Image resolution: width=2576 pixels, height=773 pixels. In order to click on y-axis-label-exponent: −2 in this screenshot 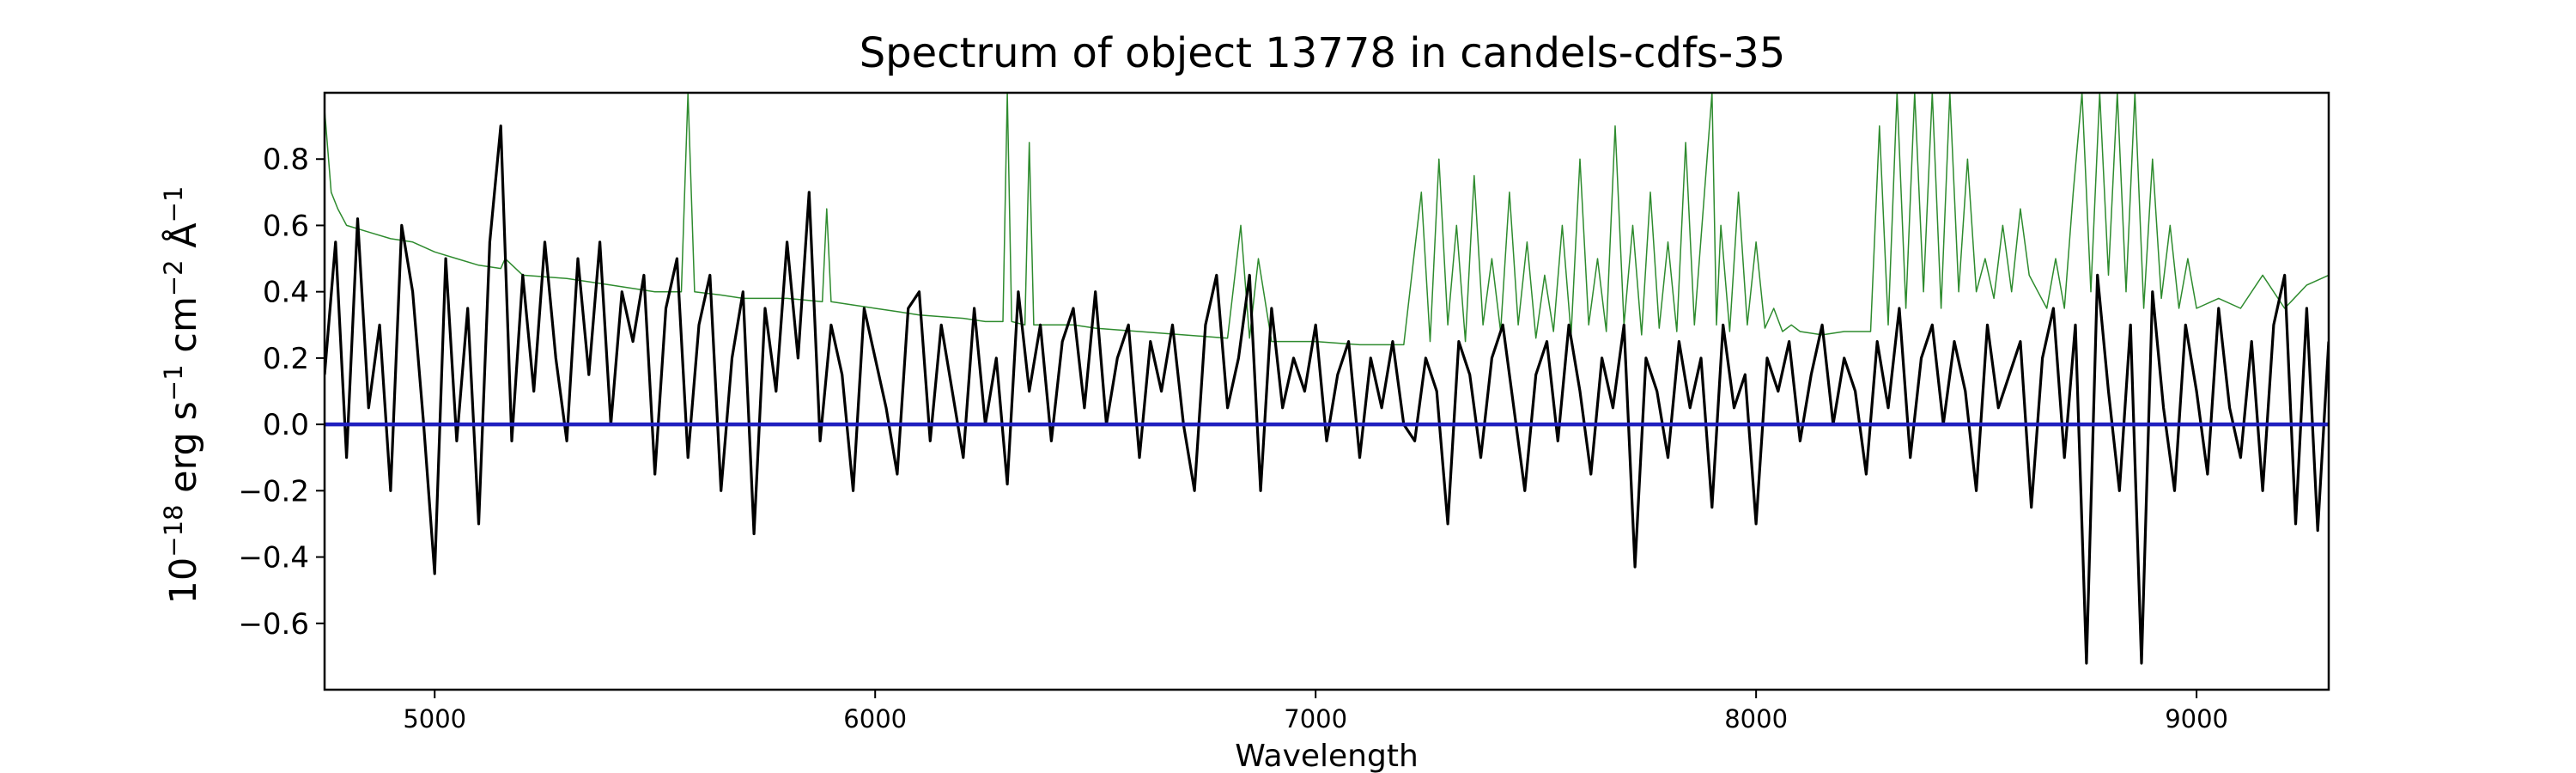, I will do `click(174, 277)`.